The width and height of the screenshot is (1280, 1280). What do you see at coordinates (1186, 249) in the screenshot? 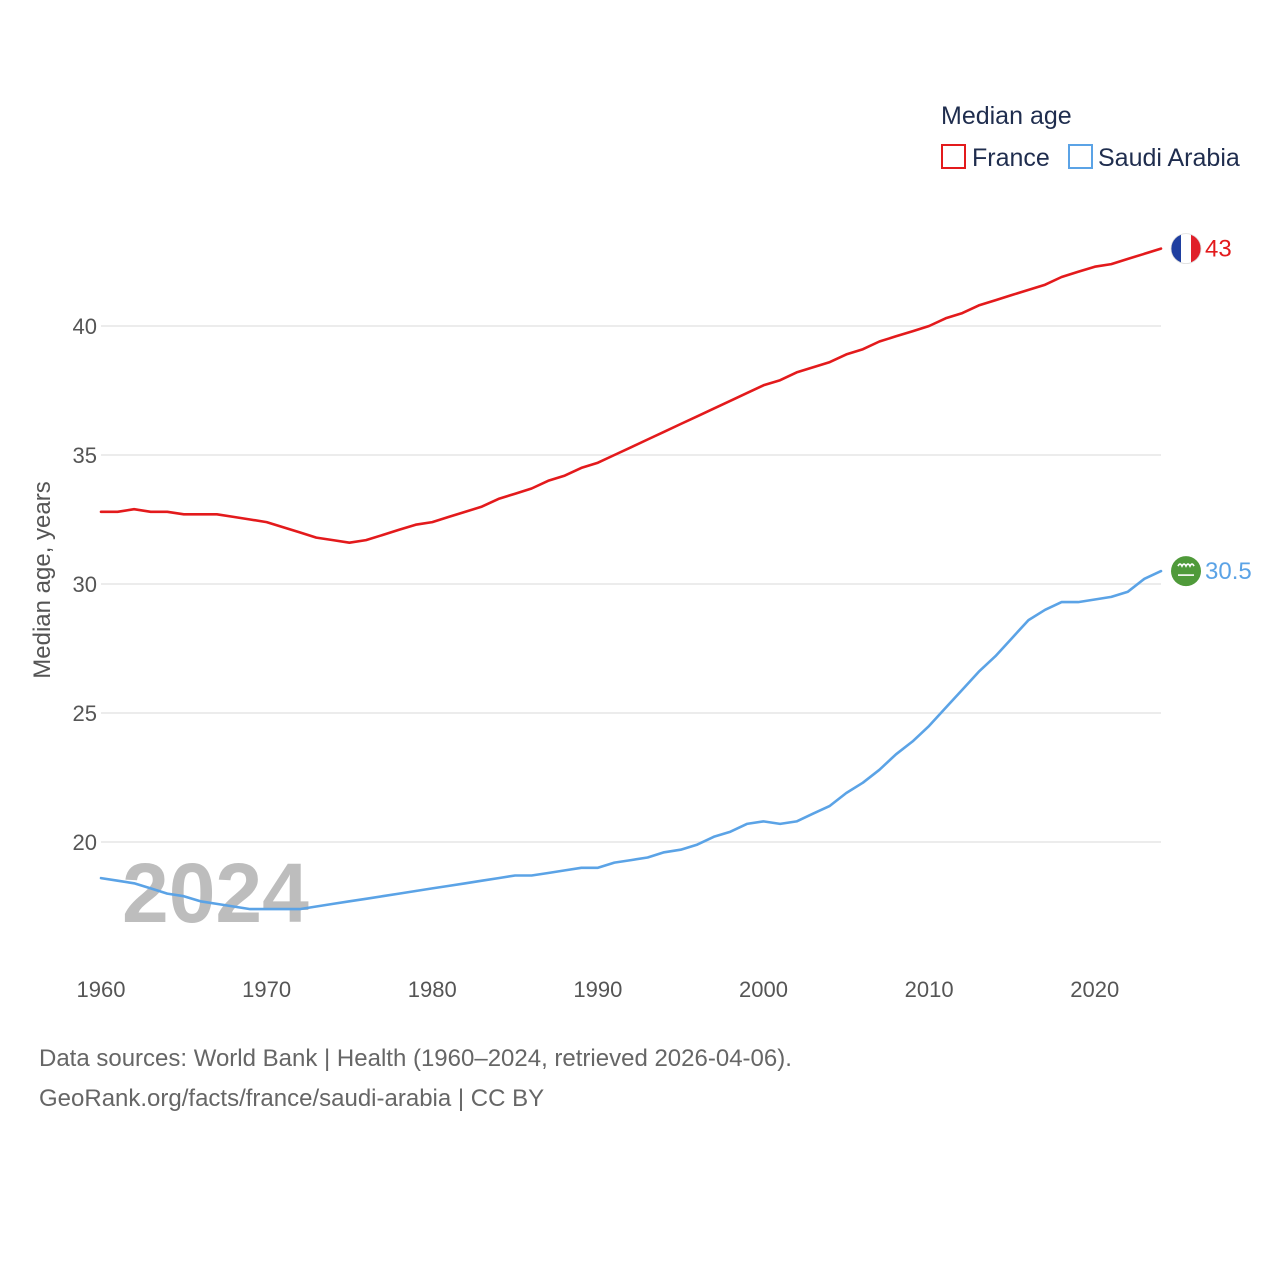
I see `france-flag-icon` at bounding box center [1186, 249].